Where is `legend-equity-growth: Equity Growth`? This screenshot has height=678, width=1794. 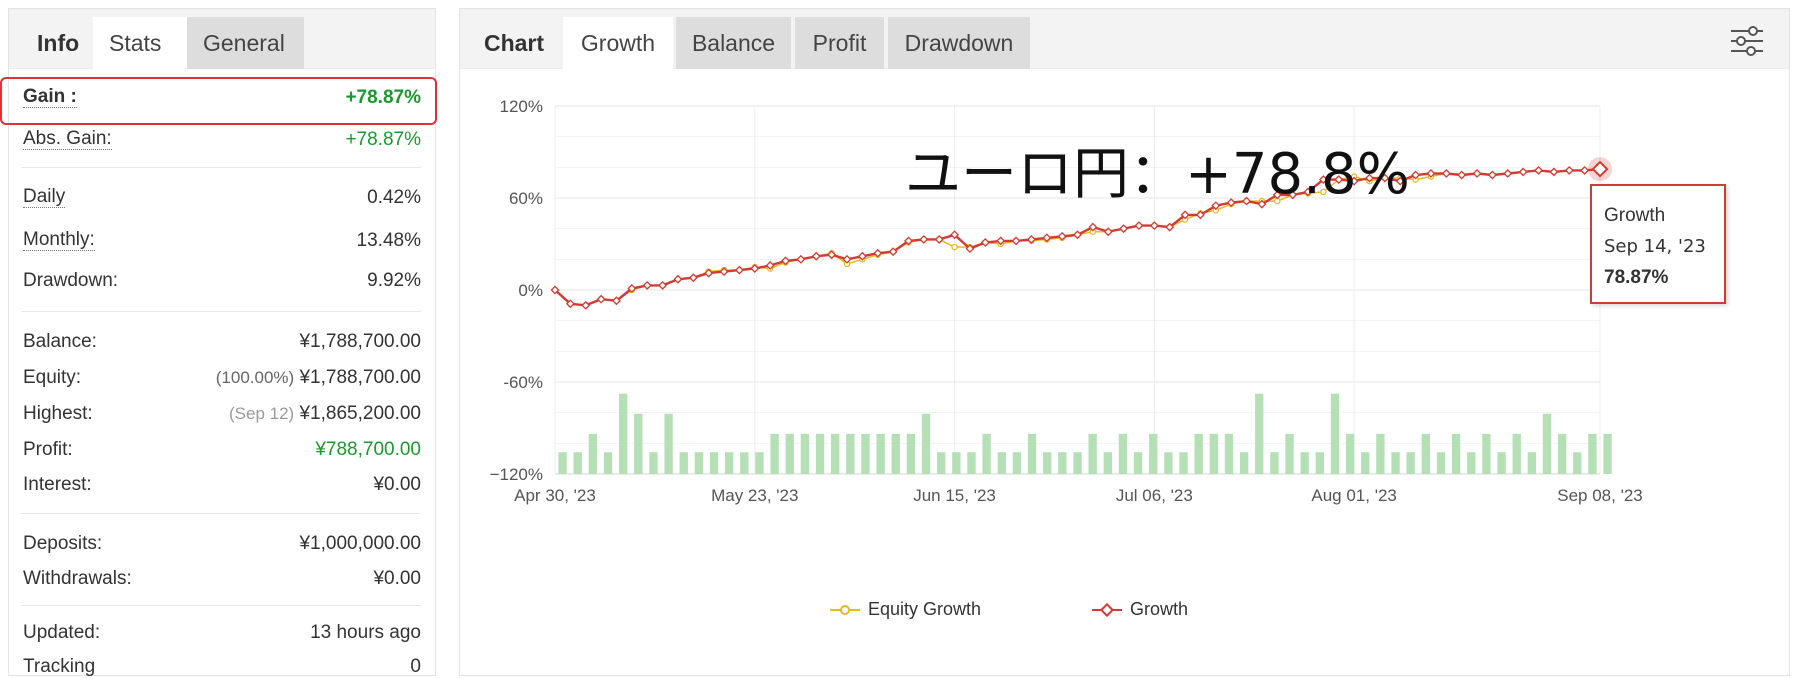
legend-equity-growth: Equity Growth is located at coordinates (905, 609).